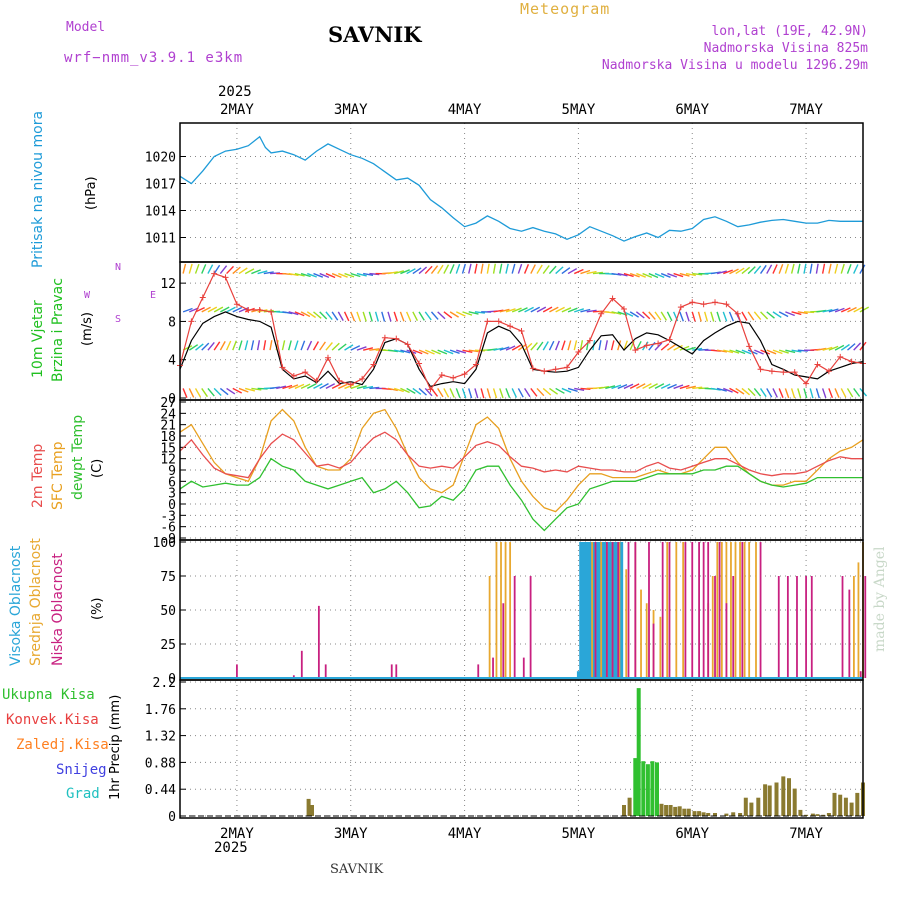  What do you see at coordinates (172, 679) in the screenshot?
I see `y-tick-label-3-0: 0` at bounding box center [172, 679].